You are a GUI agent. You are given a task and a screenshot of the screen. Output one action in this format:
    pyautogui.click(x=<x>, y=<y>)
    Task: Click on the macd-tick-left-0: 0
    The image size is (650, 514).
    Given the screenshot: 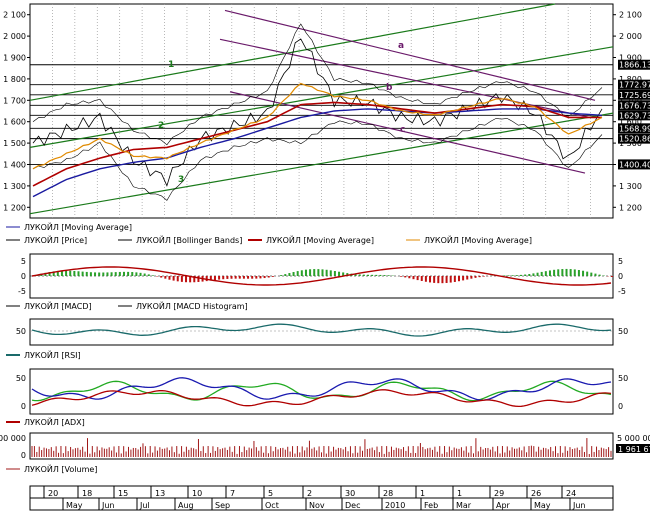 What is the action you would take?
    pyautogui.click(x=23, y=276)
    